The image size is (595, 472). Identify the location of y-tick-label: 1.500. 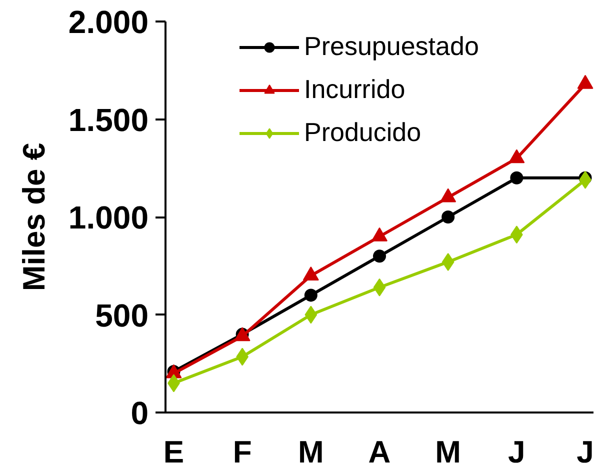
(108, 120).